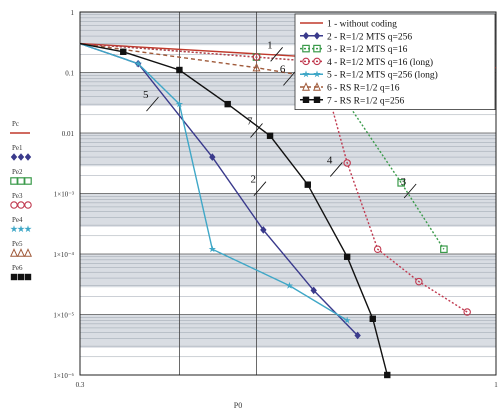 This screenshot has height=416, width=502. I want to click on series-6-point, so click(256, 67).